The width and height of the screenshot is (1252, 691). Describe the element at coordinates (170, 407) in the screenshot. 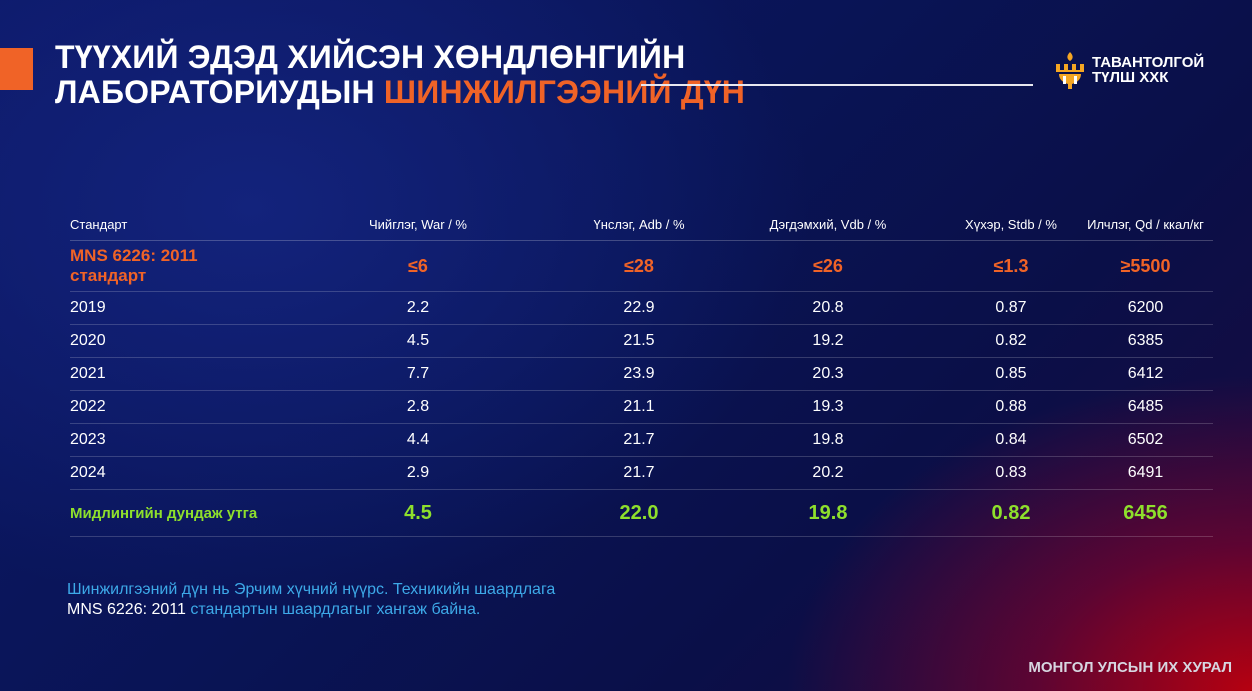

I see `cell-year: 2022` at that location.